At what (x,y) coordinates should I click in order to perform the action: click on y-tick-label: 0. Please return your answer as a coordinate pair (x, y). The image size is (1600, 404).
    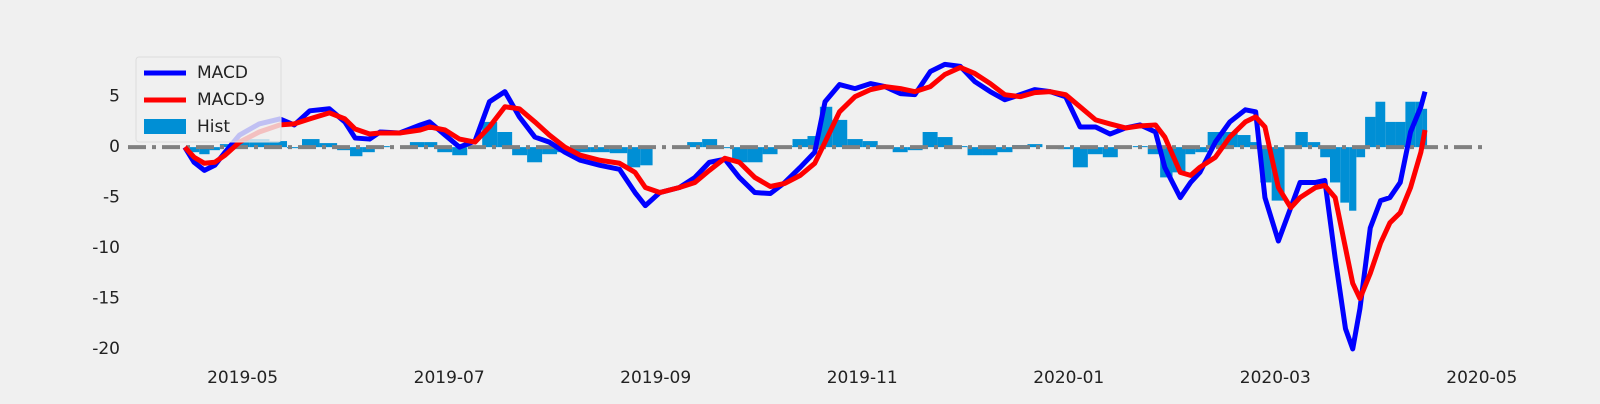
    Looking at the image, I should click on (114, 147).